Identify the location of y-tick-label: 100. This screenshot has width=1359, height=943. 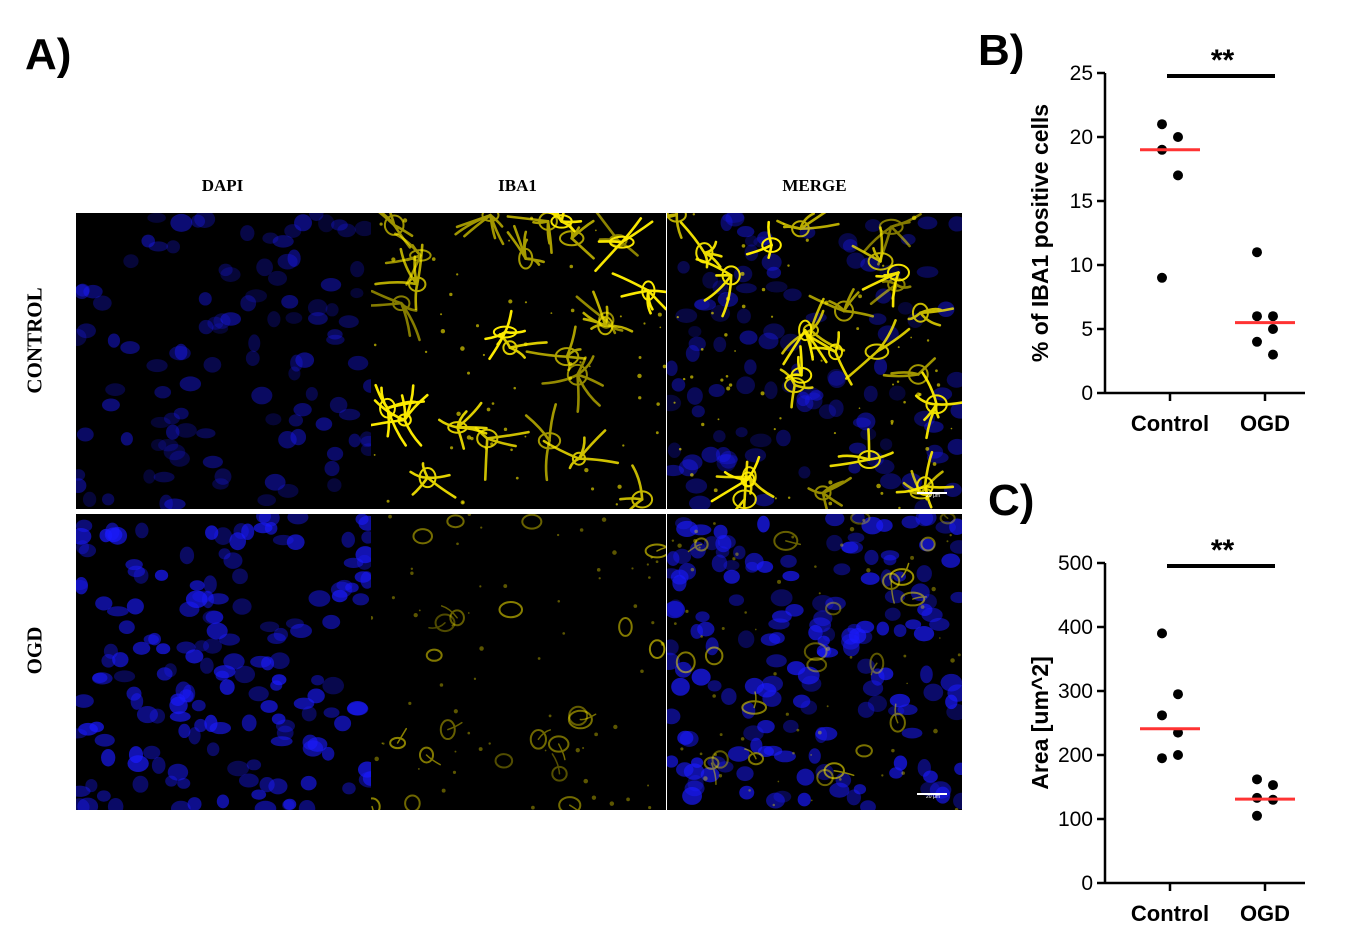
(1075, 819).